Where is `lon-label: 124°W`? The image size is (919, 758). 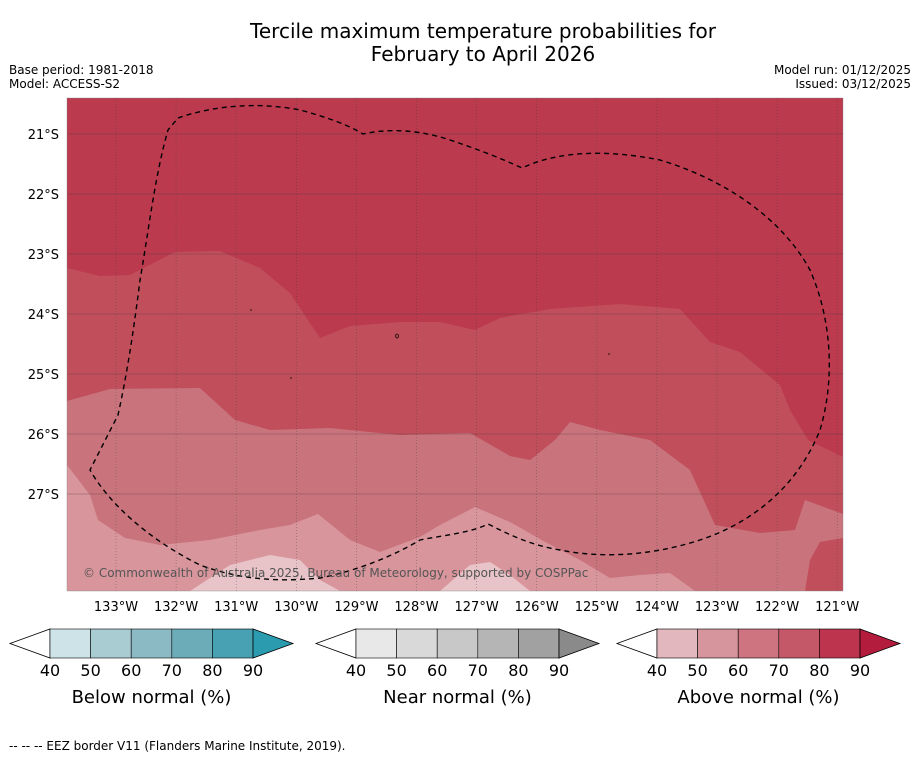
lon-label: 124°W is located at coordinates (657, 607).